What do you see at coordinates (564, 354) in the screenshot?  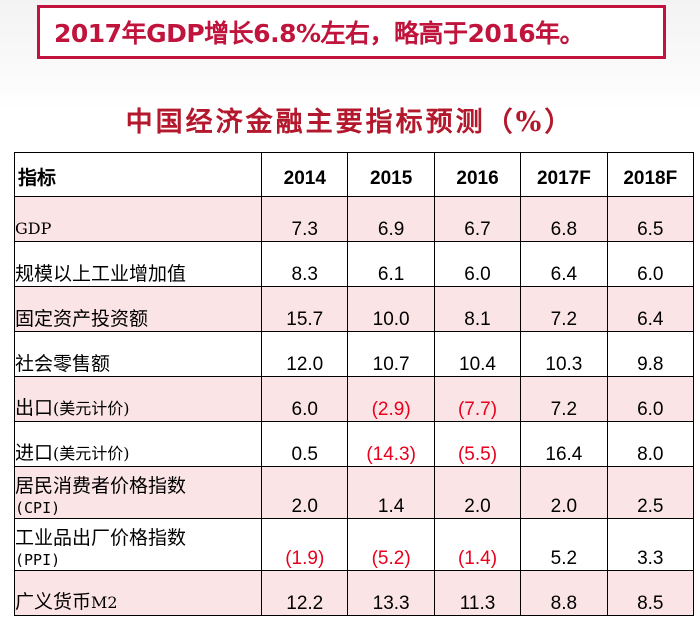 I see `value-cell: 10.3` at bounding box center [564, 354].